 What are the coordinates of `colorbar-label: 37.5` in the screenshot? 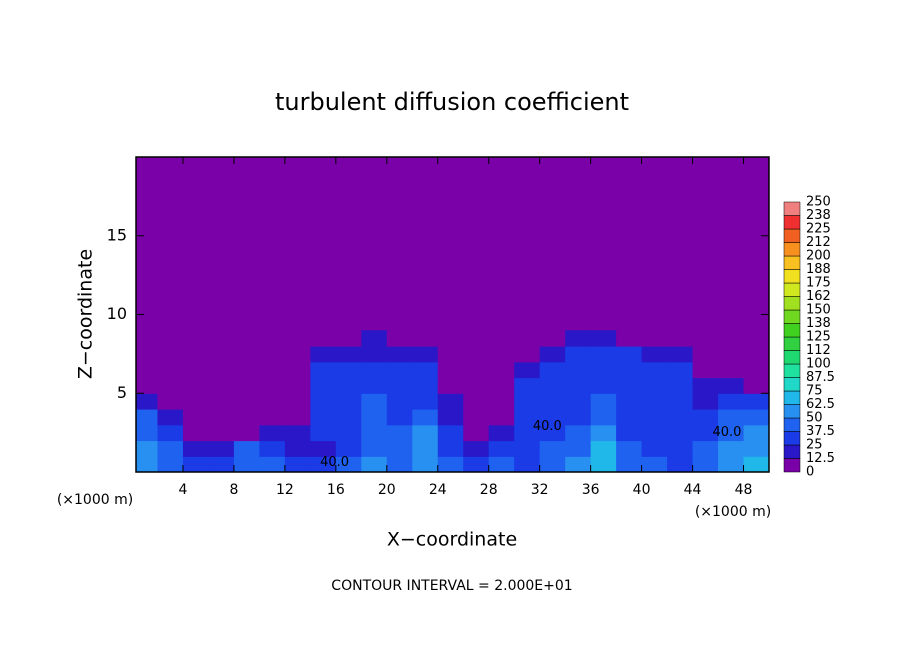 It's located at (820, 431).